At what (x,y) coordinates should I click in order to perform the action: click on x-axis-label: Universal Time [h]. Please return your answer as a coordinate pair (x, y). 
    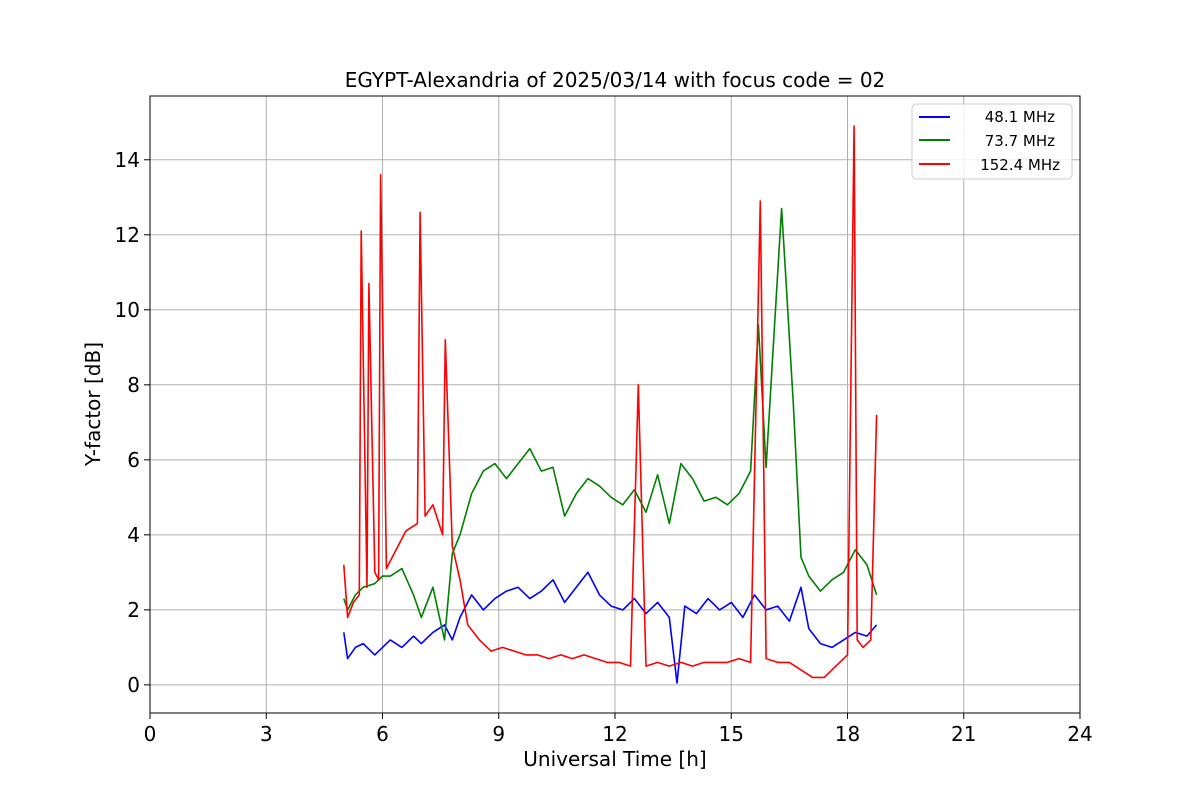
    Looking at the image, I should click on (614, 759).